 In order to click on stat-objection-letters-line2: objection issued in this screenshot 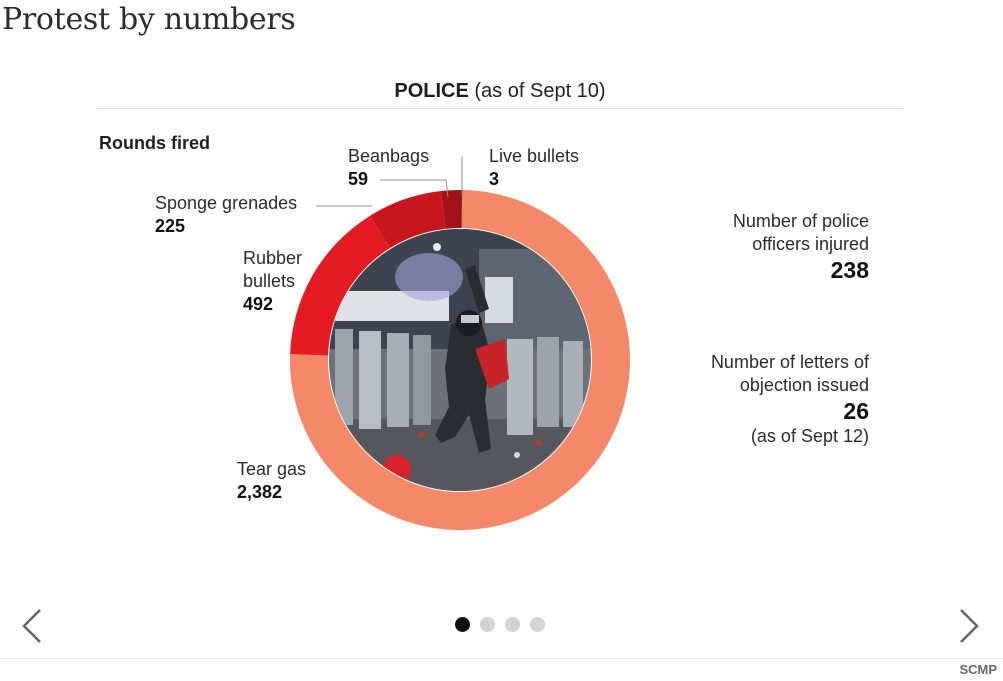, I will do `click(804, 385)`.